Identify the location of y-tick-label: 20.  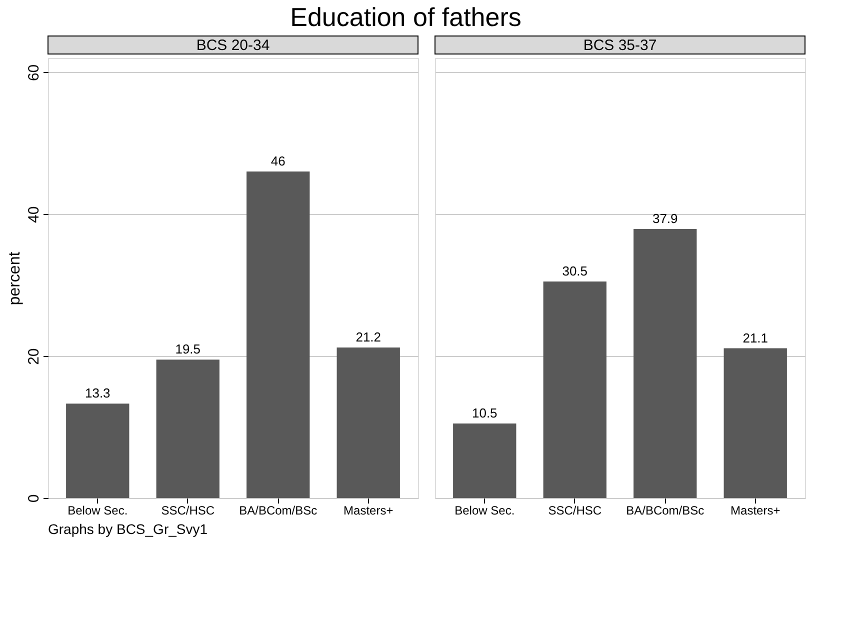
(34, 356).